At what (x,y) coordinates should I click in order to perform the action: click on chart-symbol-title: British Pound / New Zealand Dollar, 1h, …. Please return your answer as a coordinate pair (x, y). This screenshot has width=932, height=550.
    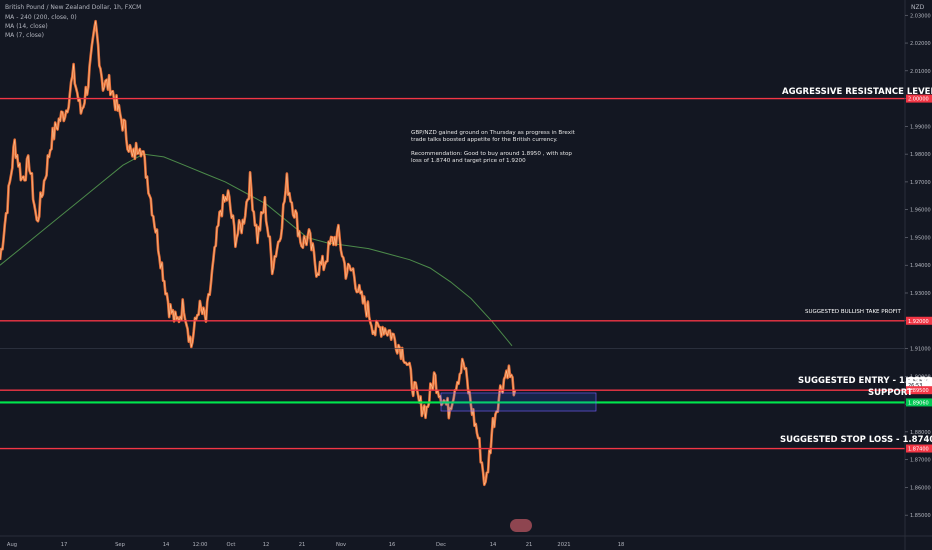
    Looking at the image, I should click on (73, 7).